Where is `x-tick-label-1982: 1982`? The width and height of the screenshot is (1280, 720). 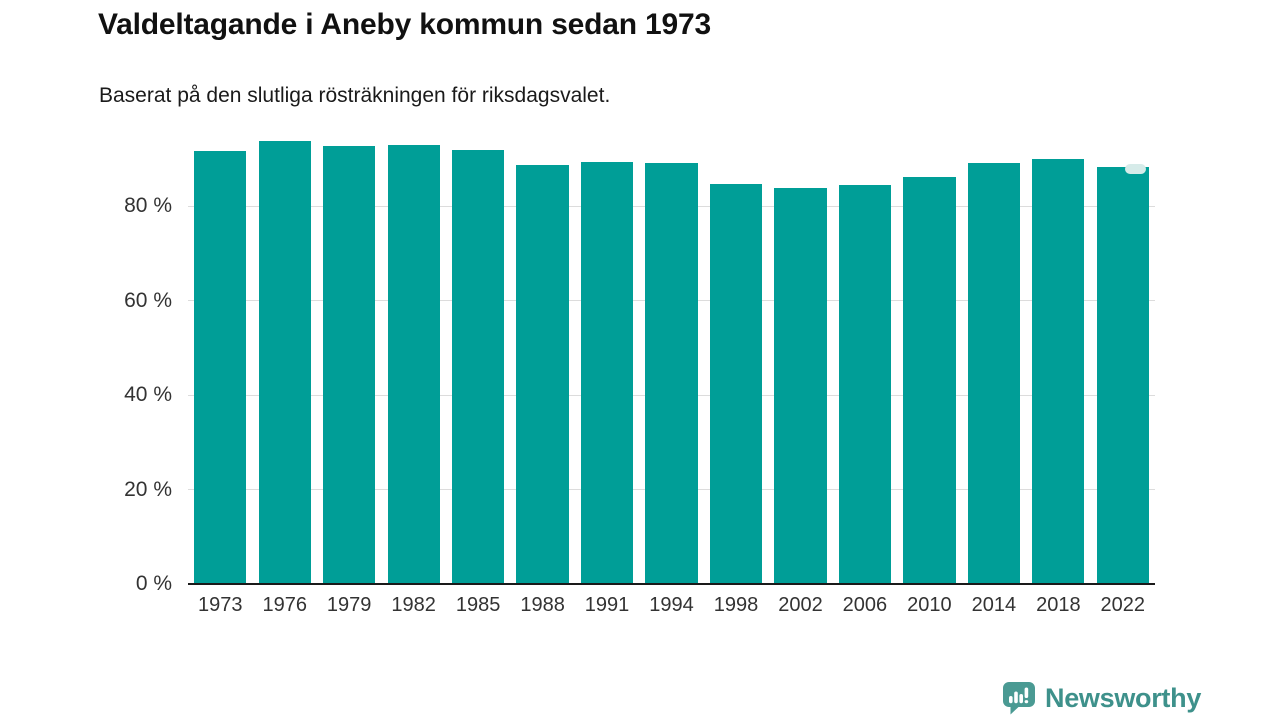
x-tick-label-1982: 1982 is located at coordinates (413, 605).